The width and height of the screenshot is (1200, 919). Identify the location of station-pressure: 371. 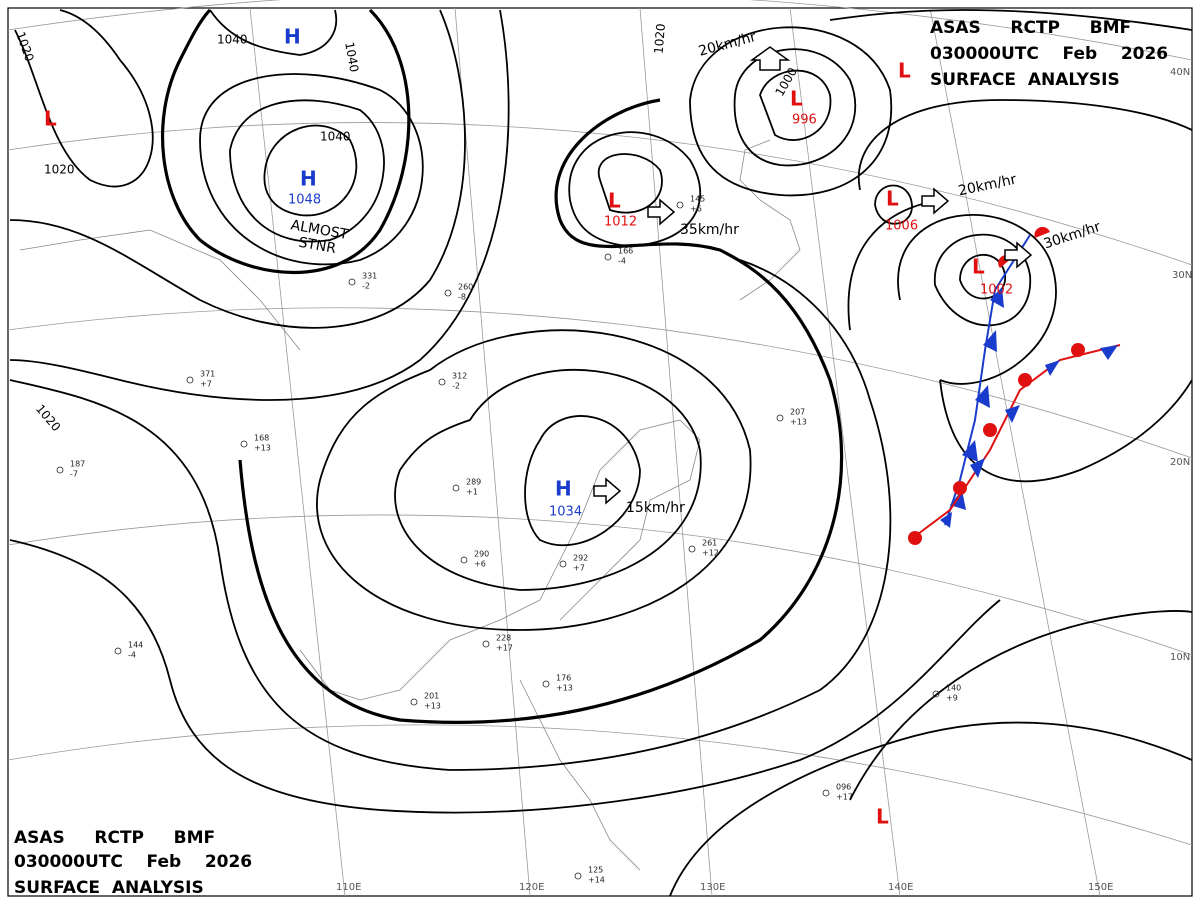
(207, 374).